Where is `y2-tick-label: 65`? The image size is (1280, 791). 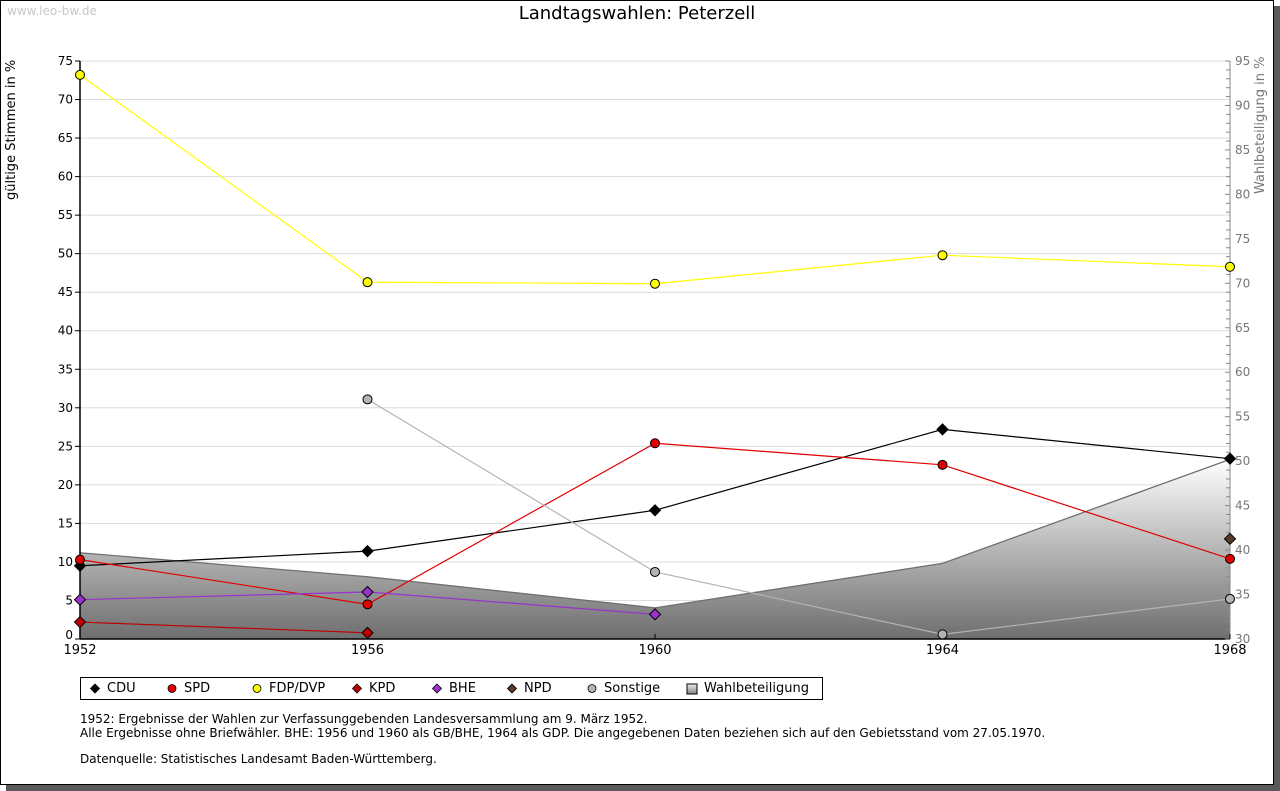 y2-tick-label: 65 is located at coordinates (1242, 328).